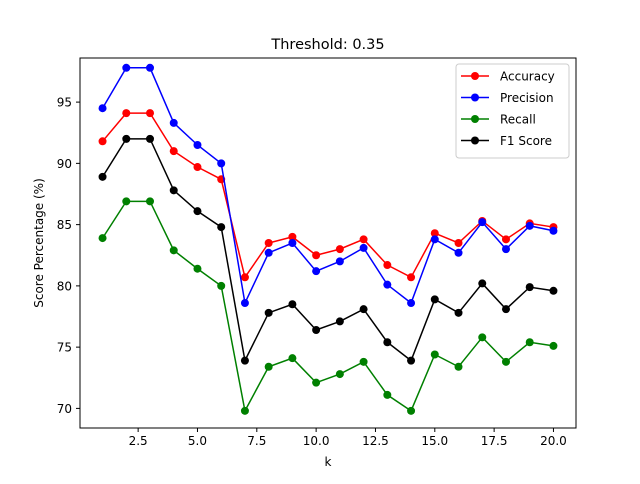 The width and height of the screenshot is (640, 484). Describe the element at coordinates (527, 98) in the screenshot. I see `legend-label: Precision` at that location.